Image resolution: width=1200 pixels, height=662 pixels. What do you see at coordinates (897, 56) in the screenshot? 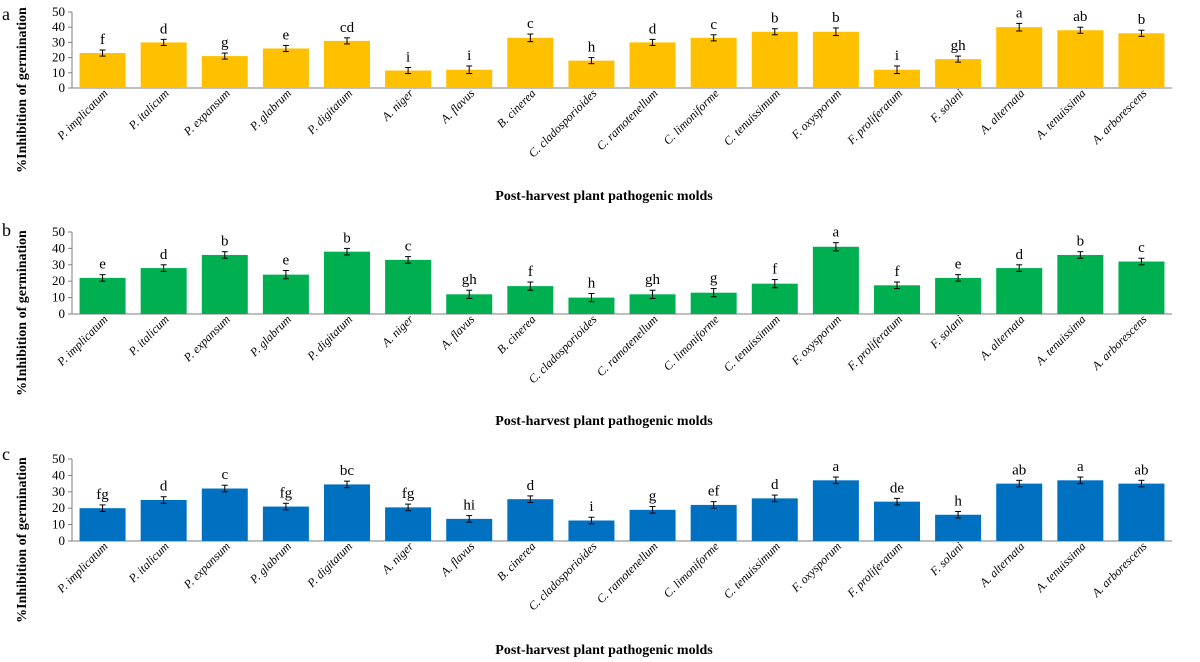
I see `significance-label: i` at bounding box center [897, 56].